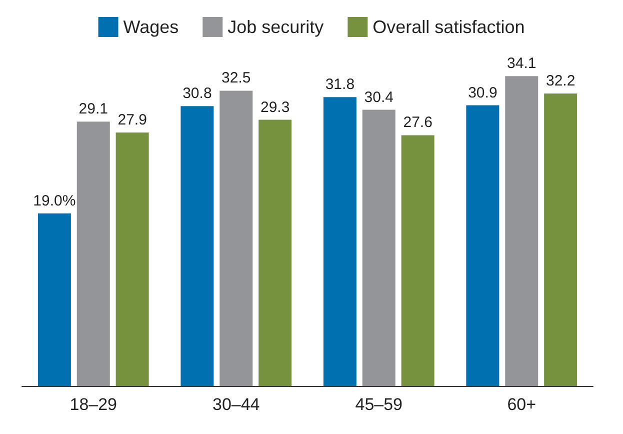  Describe the element at coordinates (561, 81) in the screenshot. I see `data-label: 32.2` at that location.